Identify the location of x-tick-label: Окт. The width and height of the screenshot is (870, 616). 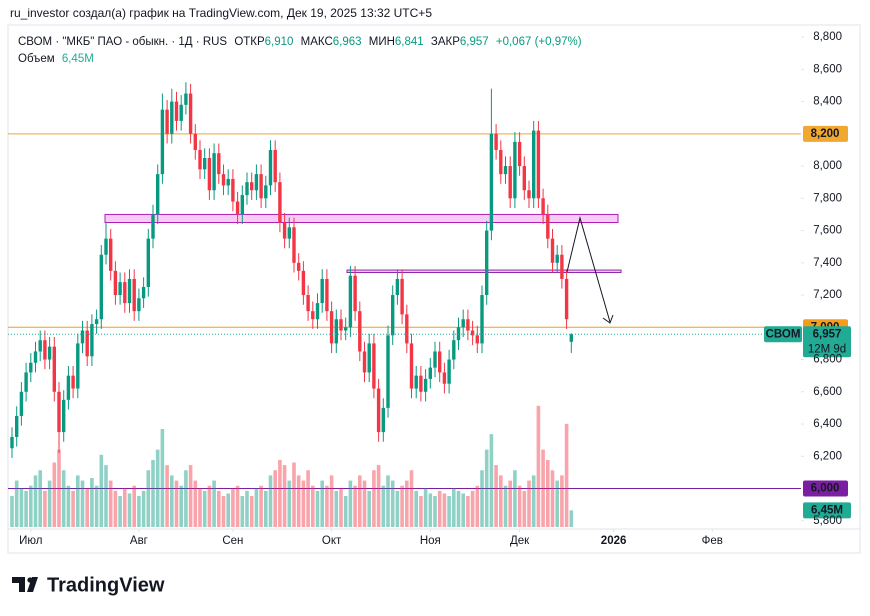
(332, 541).